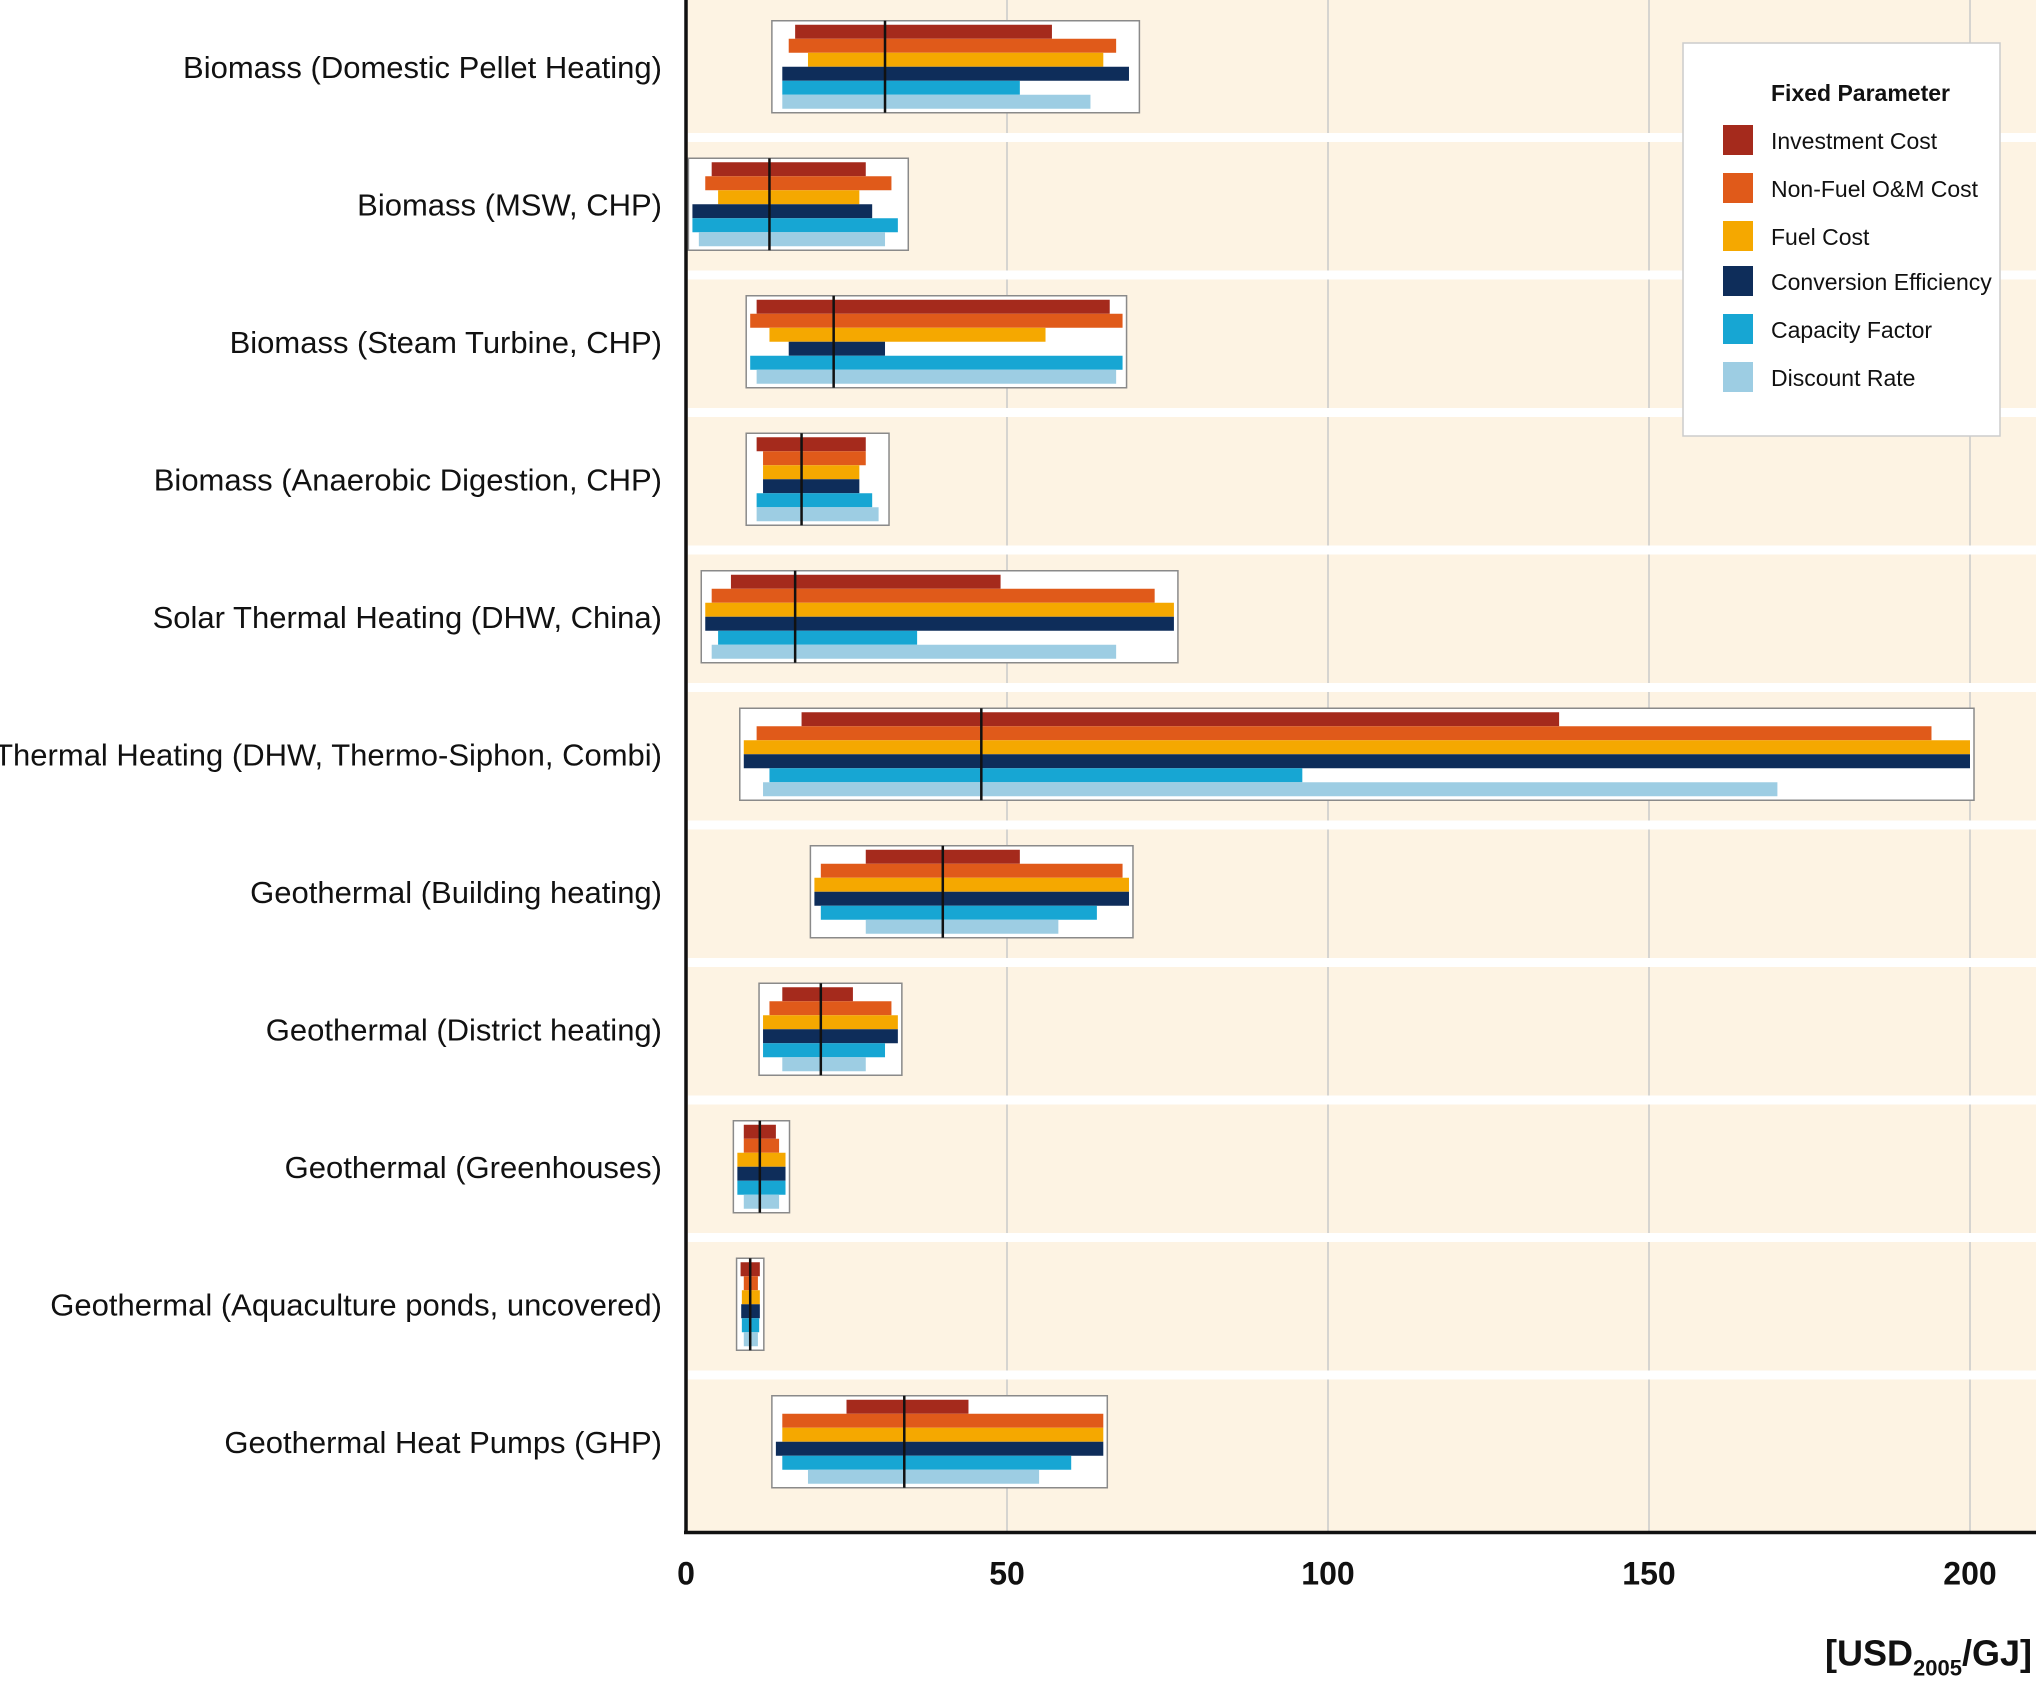  Describe the element at coordinates (407, 617) in the screenshot. I see `category-label: Solar Thermal Heating (DHW, China)` at that location.